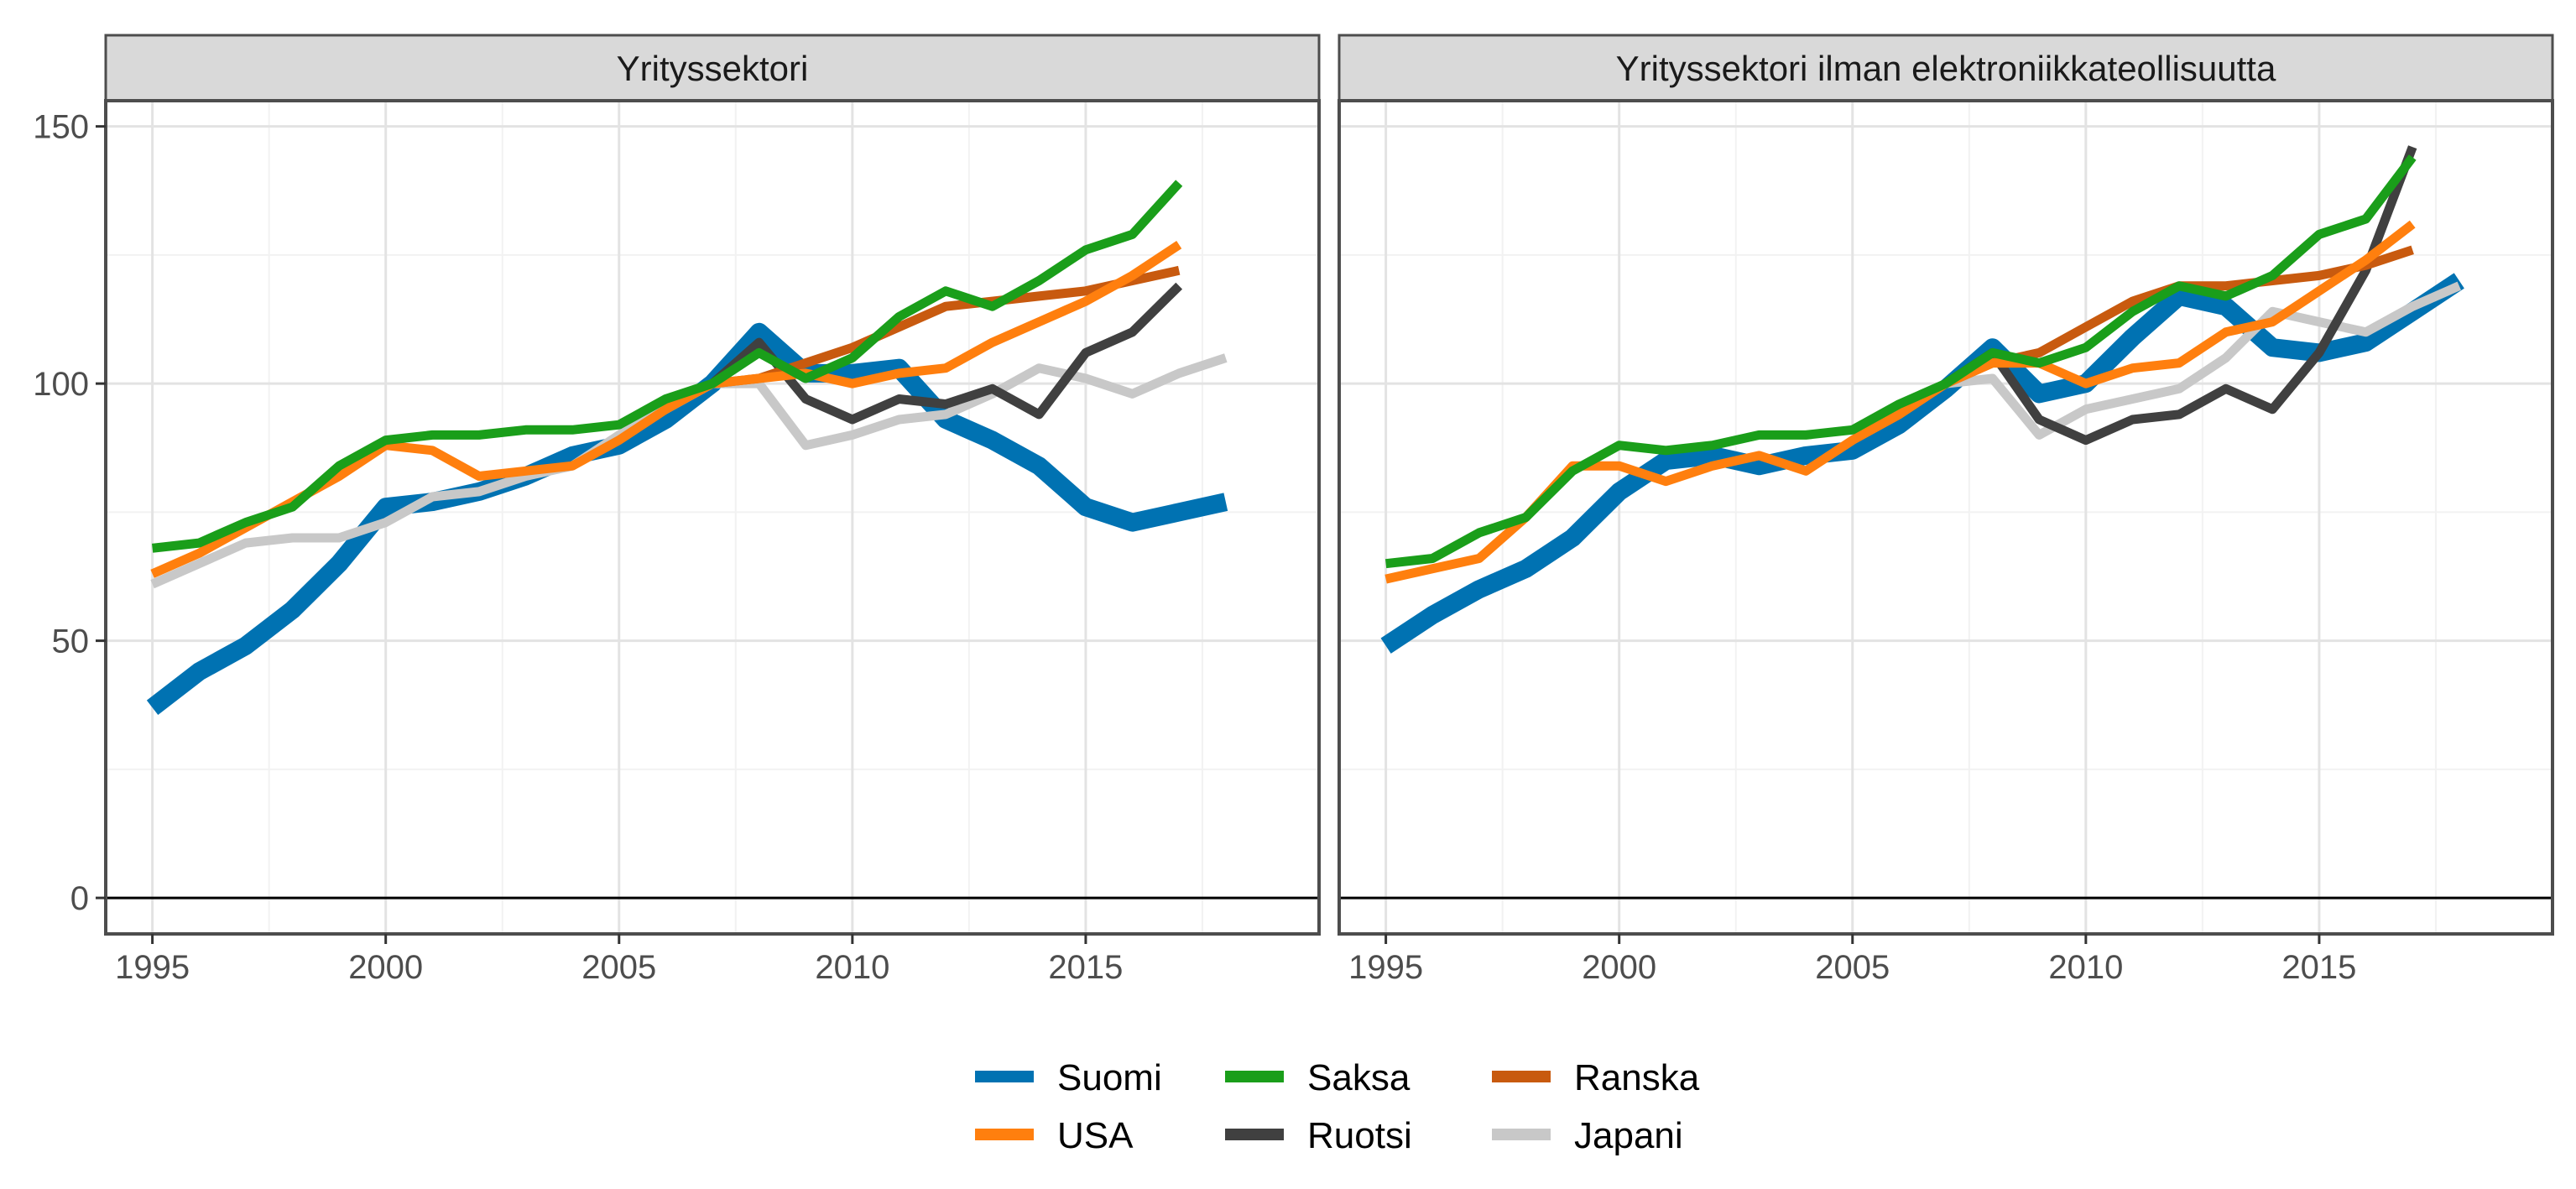 This screenshot has width=2576, height=1189. What do you see at coordinates (1109, 1077) in the screenshot?
I see `legend-label-suomi: Suomi` at bounding box center [1109, 1077].